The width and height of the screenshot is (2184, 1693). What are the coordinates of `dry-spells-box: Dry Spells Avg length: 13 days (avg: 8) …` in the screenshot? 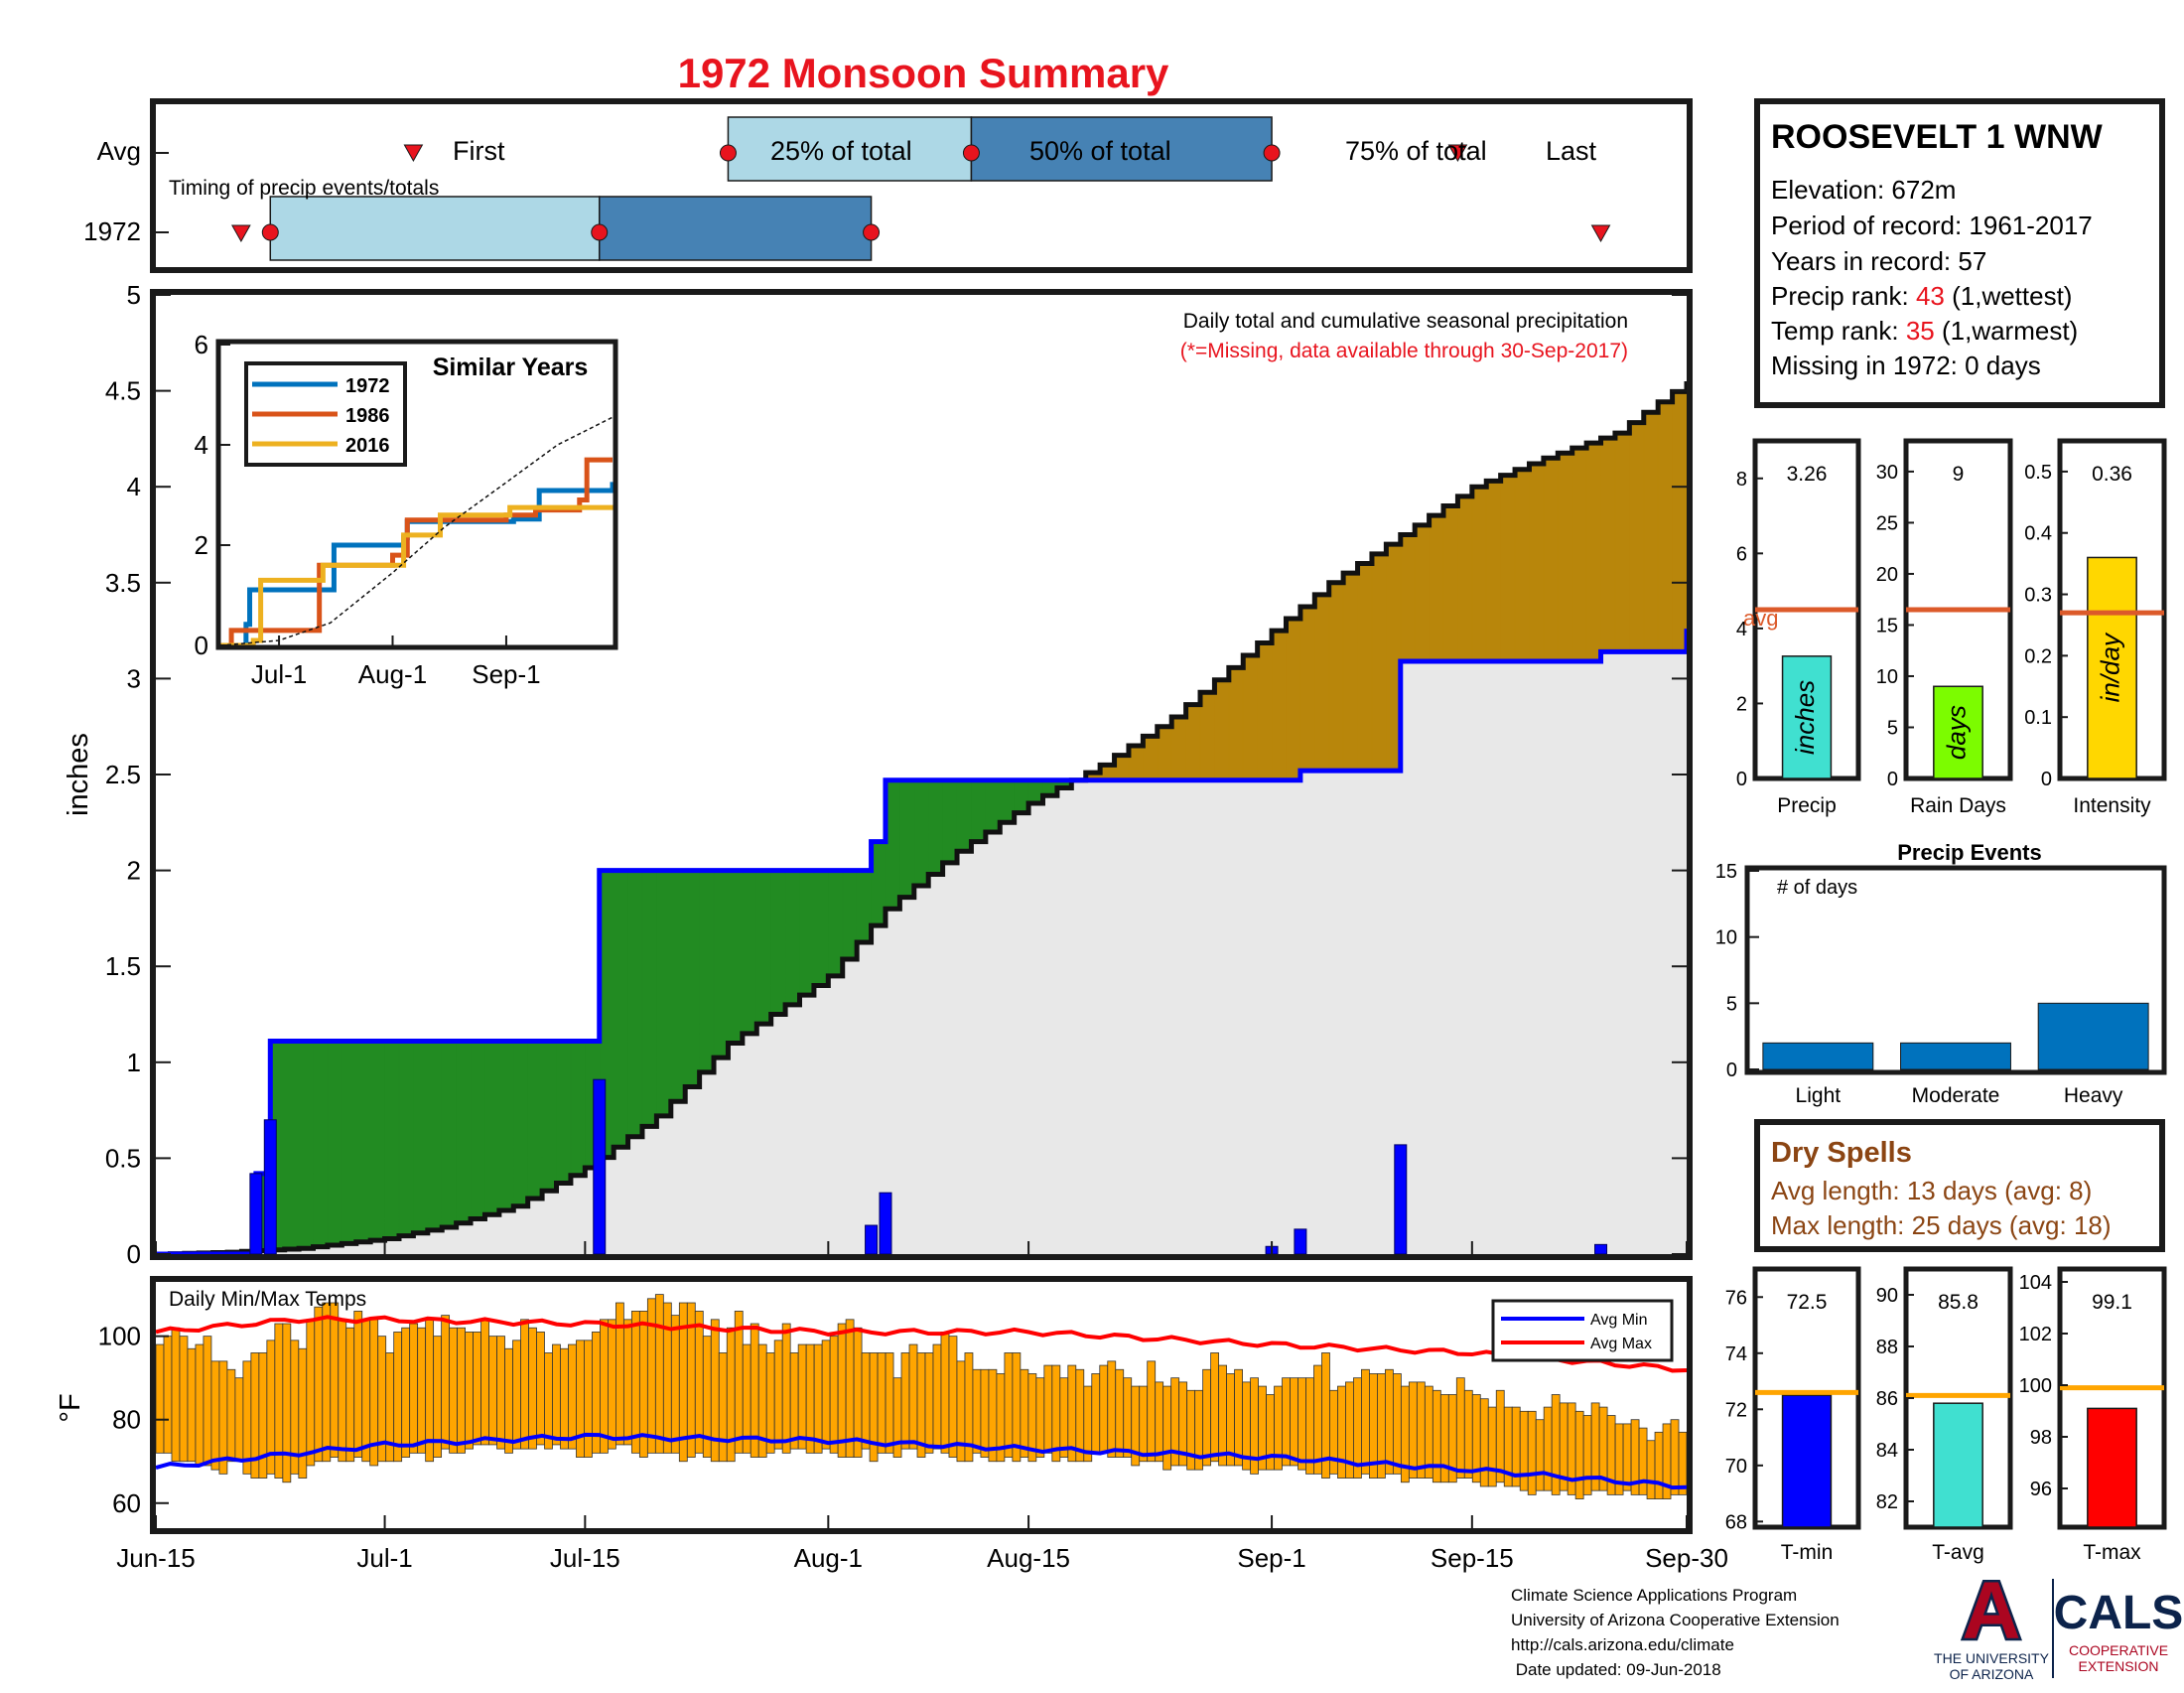 It's located at (1959, 1185).